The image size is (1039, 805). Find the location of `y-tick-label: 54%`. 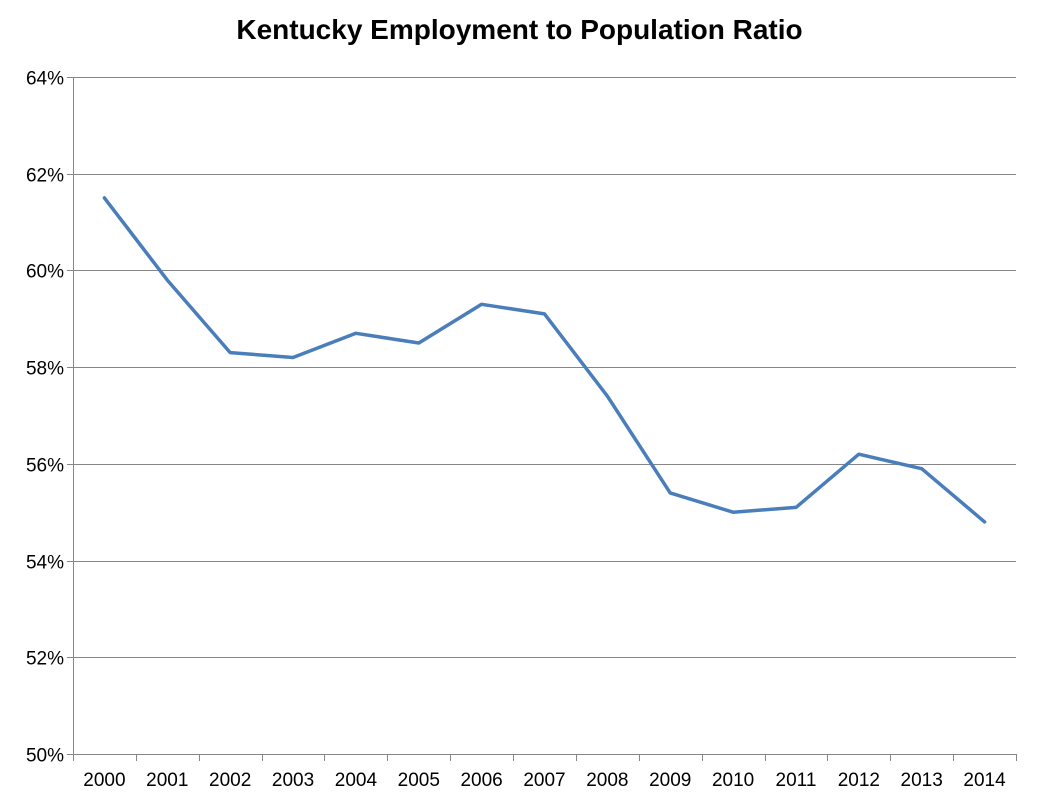

y-tick-label: 54% is located at coordinates (45, 563).